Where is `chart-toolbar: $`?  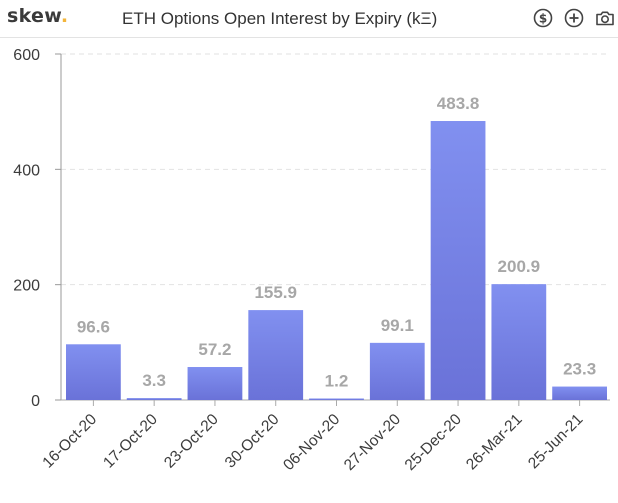
chart-toolbar: $ is located at coordinates (574, 18).